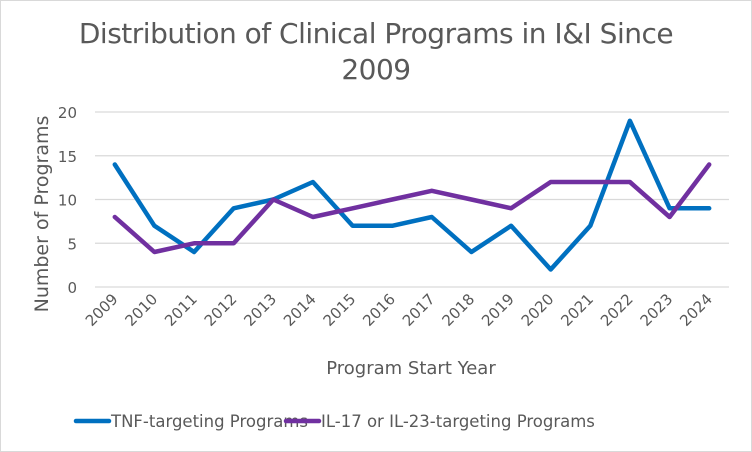  What do you see at coordinates (209, 421) in the screenshot?
I see `legend-label-0: TNF-targeting Programs` at bounding box center [209, 421].